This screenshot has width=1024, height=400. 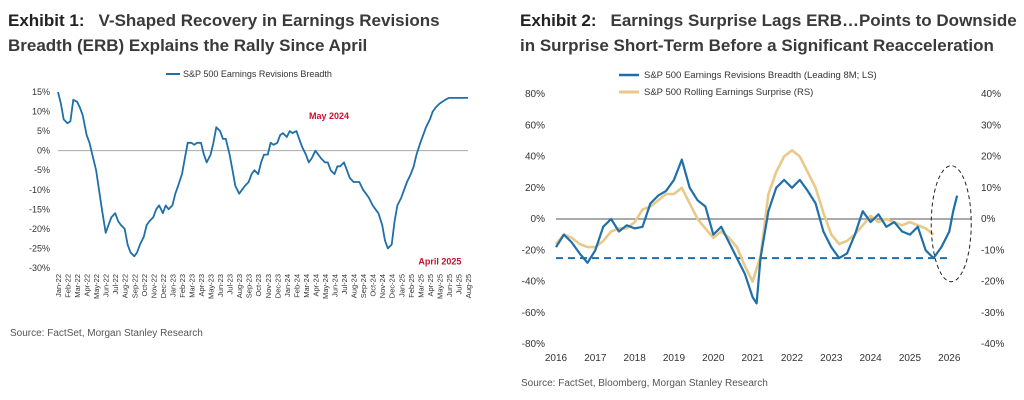 I want to click on highlight-circle, so click(x=951, y=224).